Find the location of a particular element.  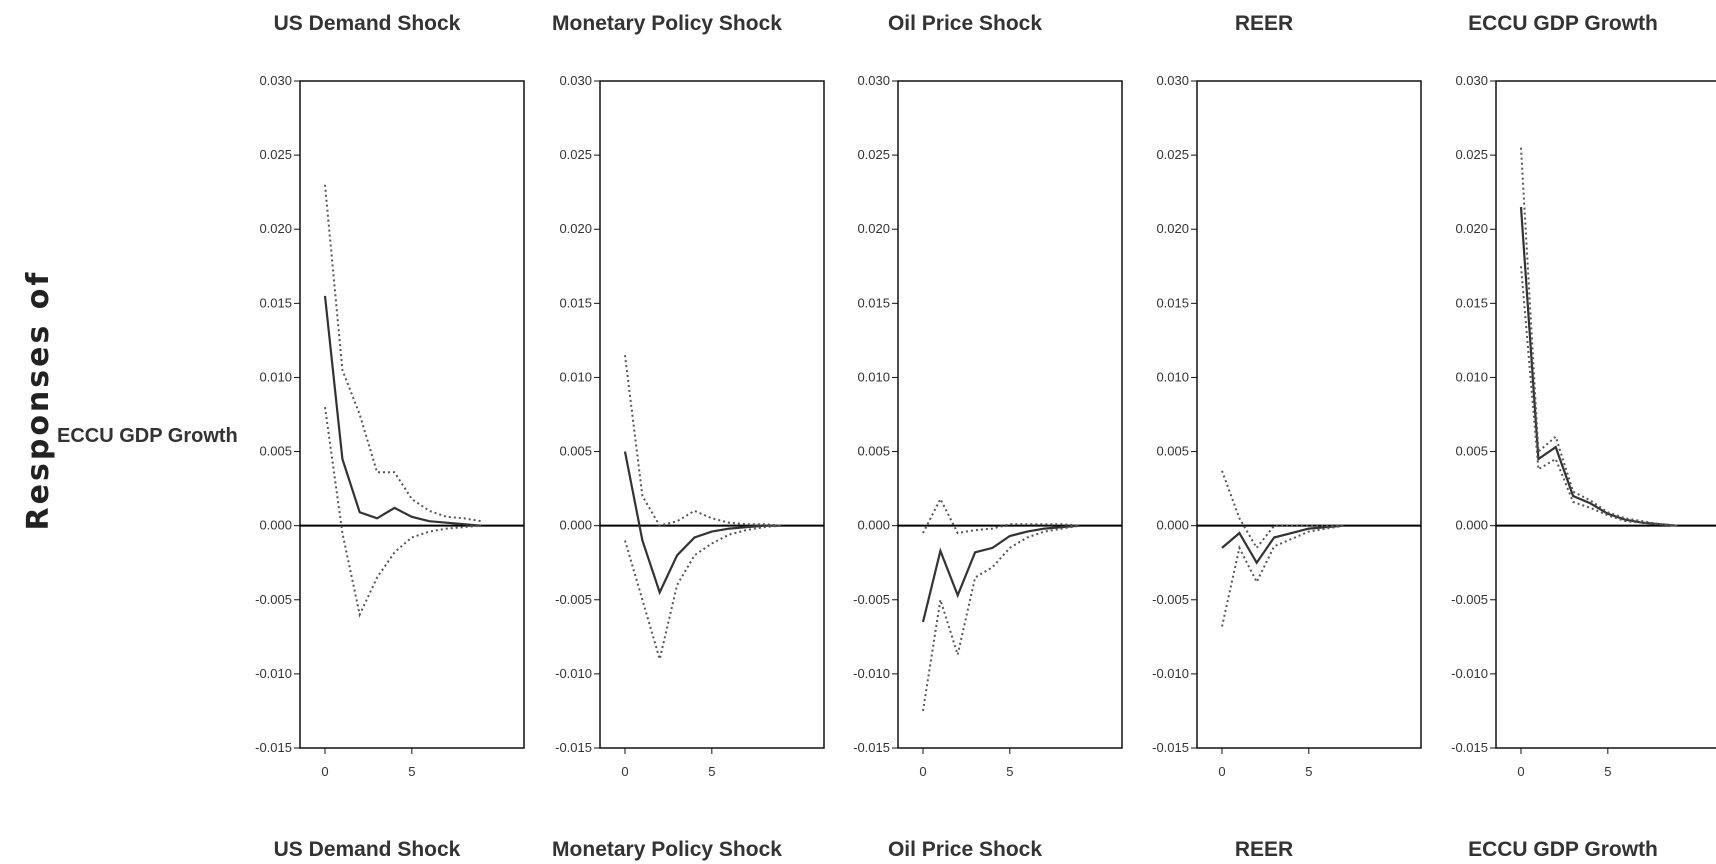

responses-of-label: Responses of is located at coordinates (38, 400).